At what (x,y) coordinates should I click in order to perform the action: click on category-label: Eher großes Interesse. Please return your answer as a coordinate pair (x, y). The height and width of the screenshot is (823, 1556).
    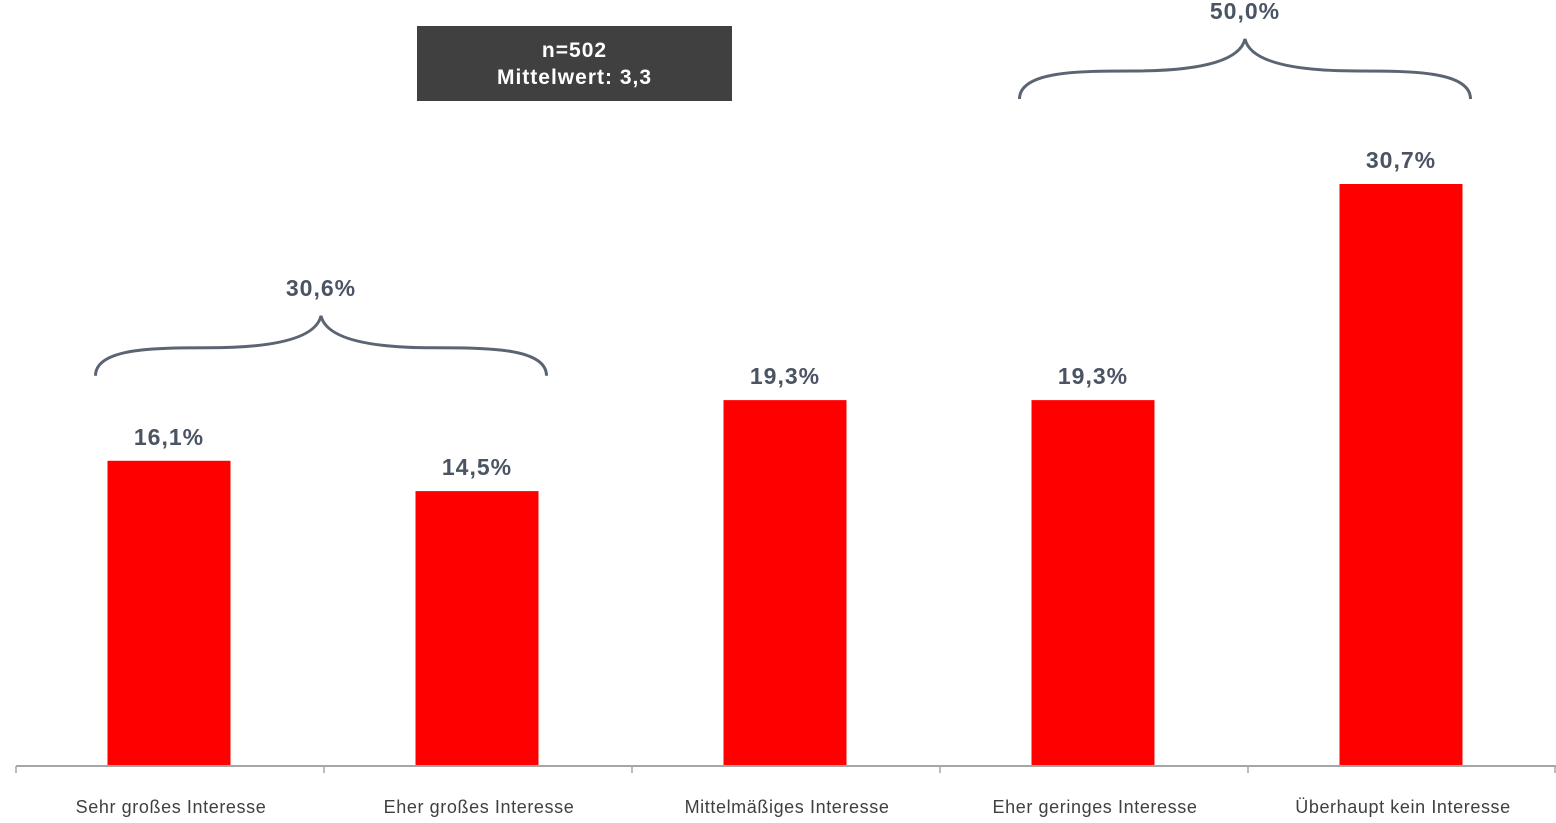
    Looking at the image, I should click on (479, 807).